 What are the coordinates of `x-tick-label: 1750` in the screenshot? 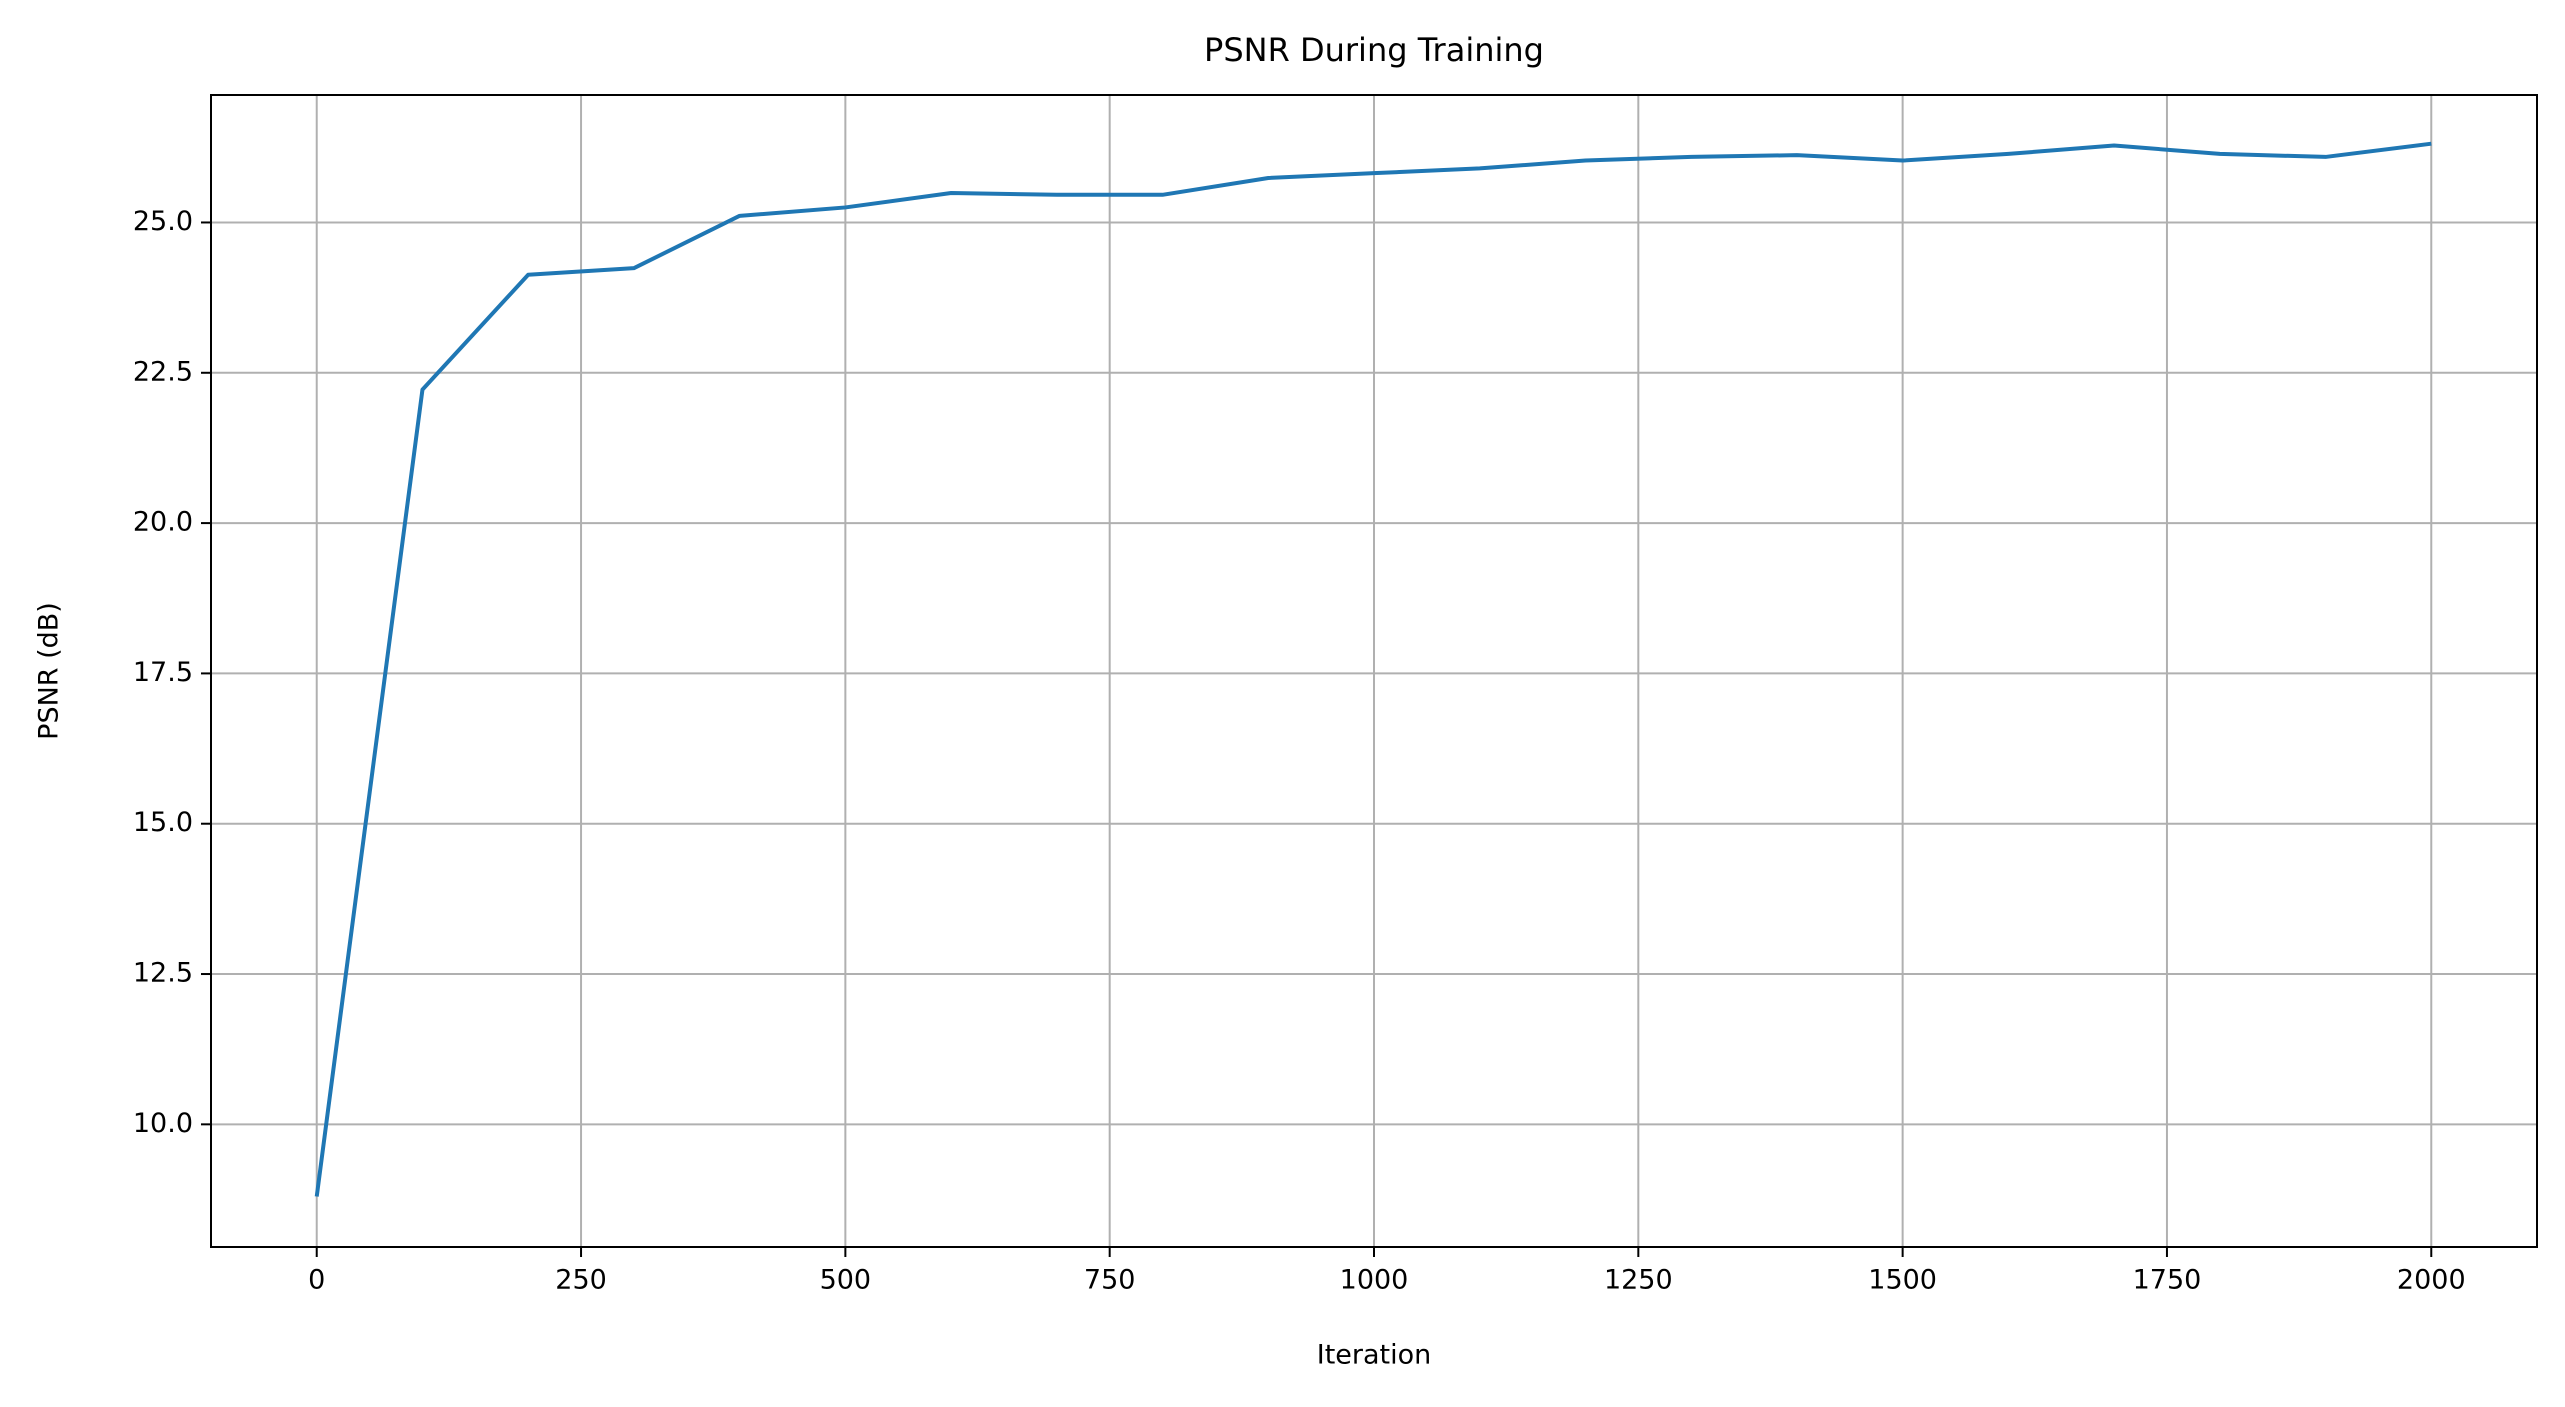 It's located at (2167, 1280).